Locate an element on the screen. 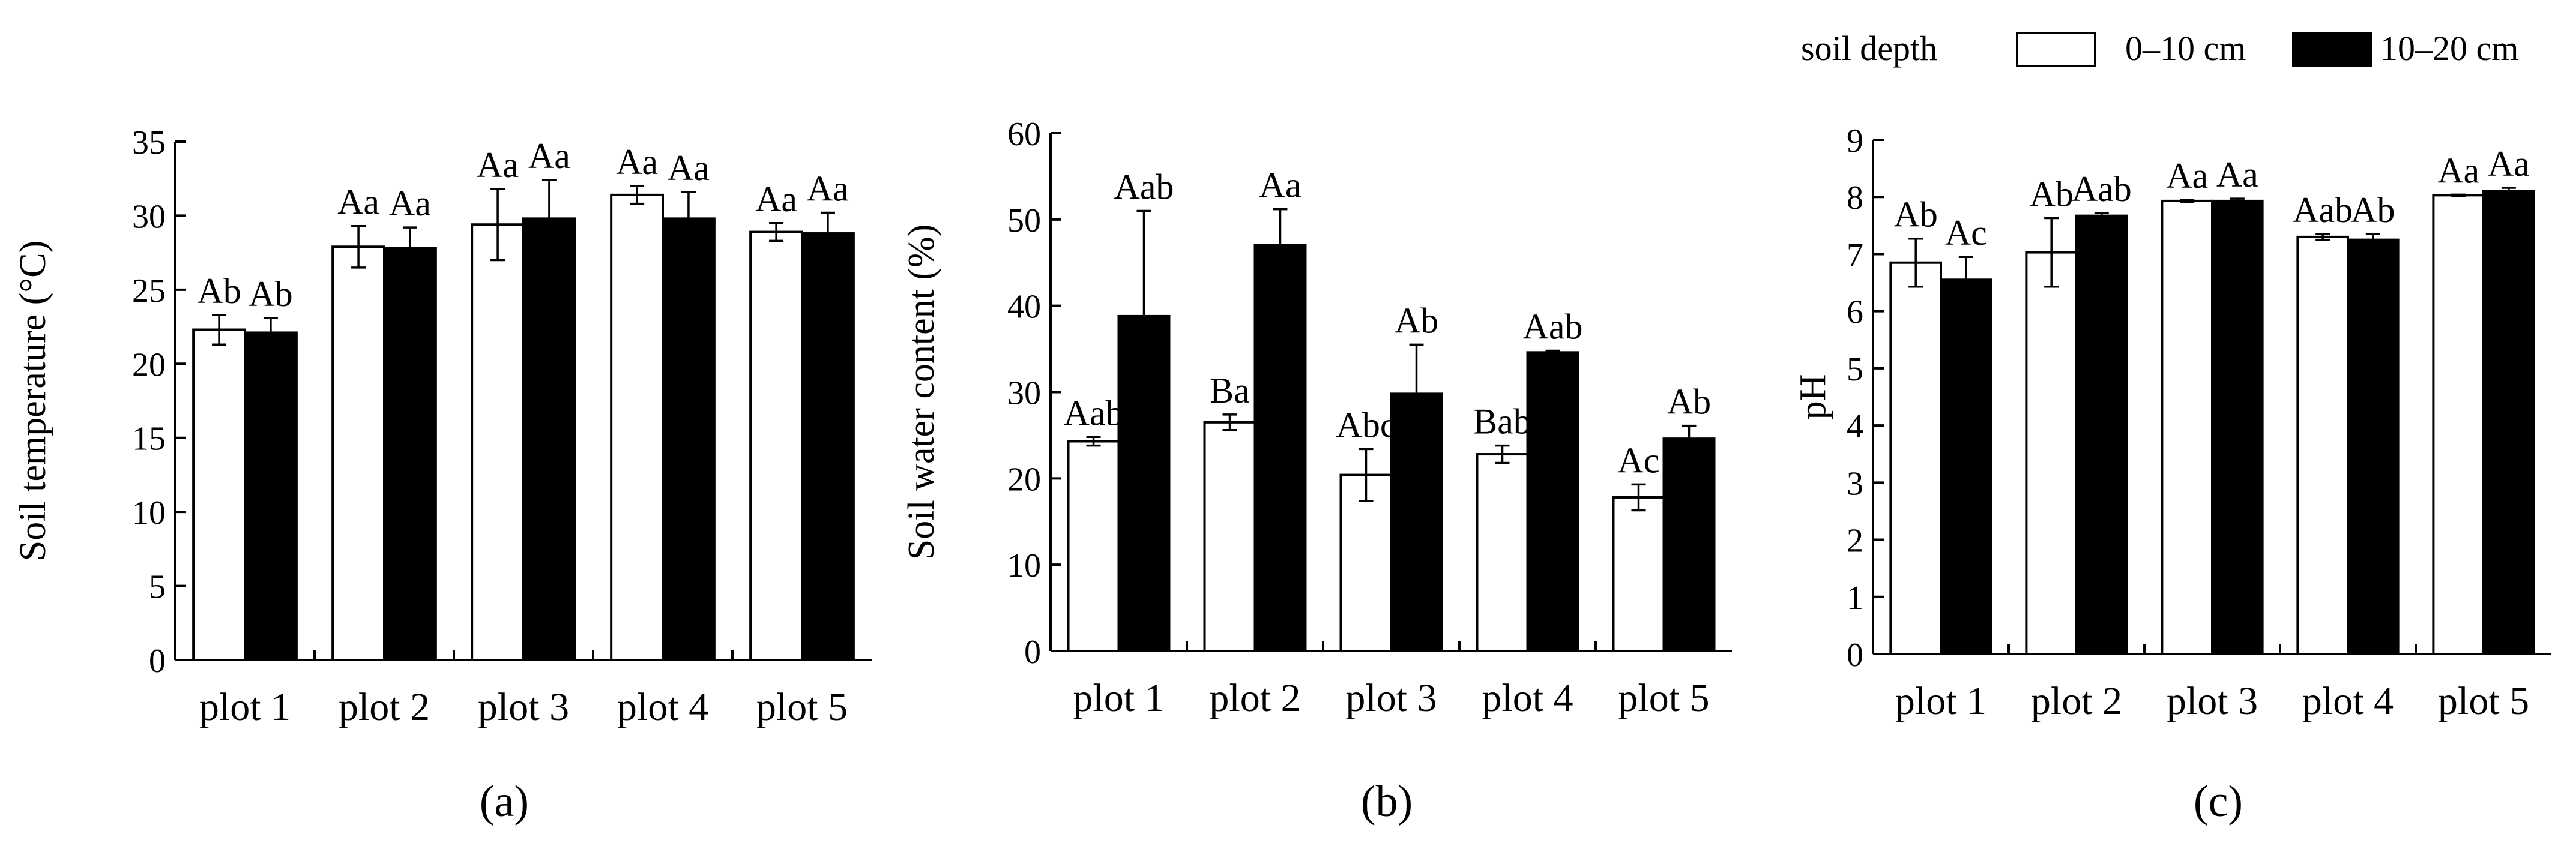 The width and height of the screenshot is (2576, 849). significance-label: Abc is located at coordinates (1366, 425).